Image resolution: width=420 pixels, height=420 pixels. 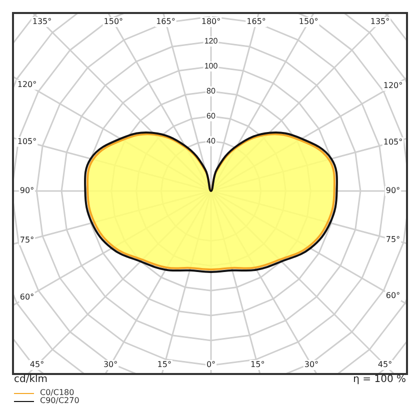 What do you see at coordinates (60, 400) in the screenshot?
I see `legend-label: C90/C270` at bounding box center [60, 400].